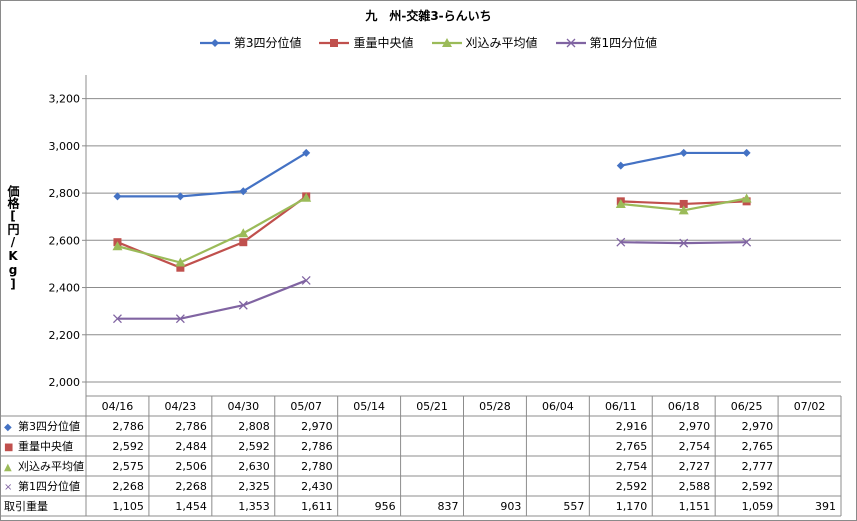 The width and height of the screenshot is (857, 521). I want to click on x-tick-label: 04/30, so click(243, 406).